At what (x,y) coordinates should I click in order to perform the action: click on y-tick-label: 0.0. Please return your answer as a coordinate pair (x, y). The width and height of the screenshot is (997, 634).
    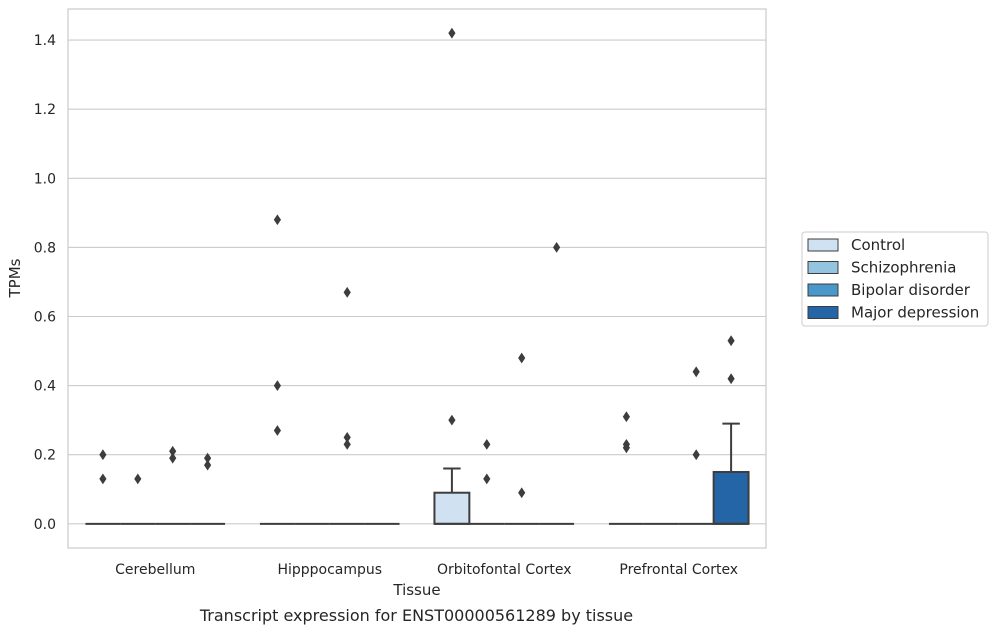
    Looking at the image, I should click on (45, 525).